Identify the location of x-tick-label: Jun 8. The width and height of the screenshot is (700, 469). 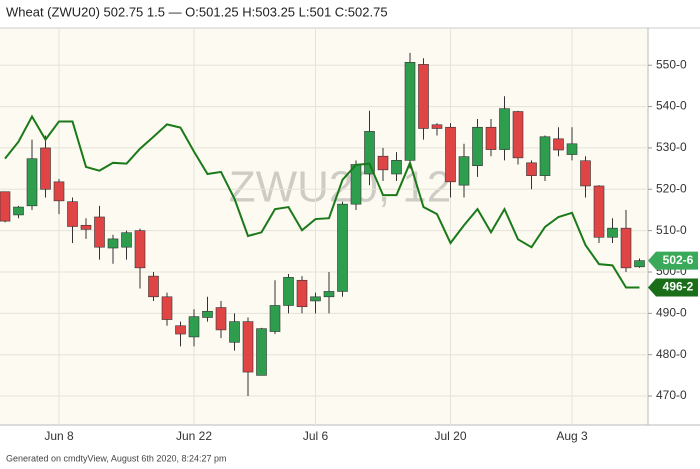
(59, 436).